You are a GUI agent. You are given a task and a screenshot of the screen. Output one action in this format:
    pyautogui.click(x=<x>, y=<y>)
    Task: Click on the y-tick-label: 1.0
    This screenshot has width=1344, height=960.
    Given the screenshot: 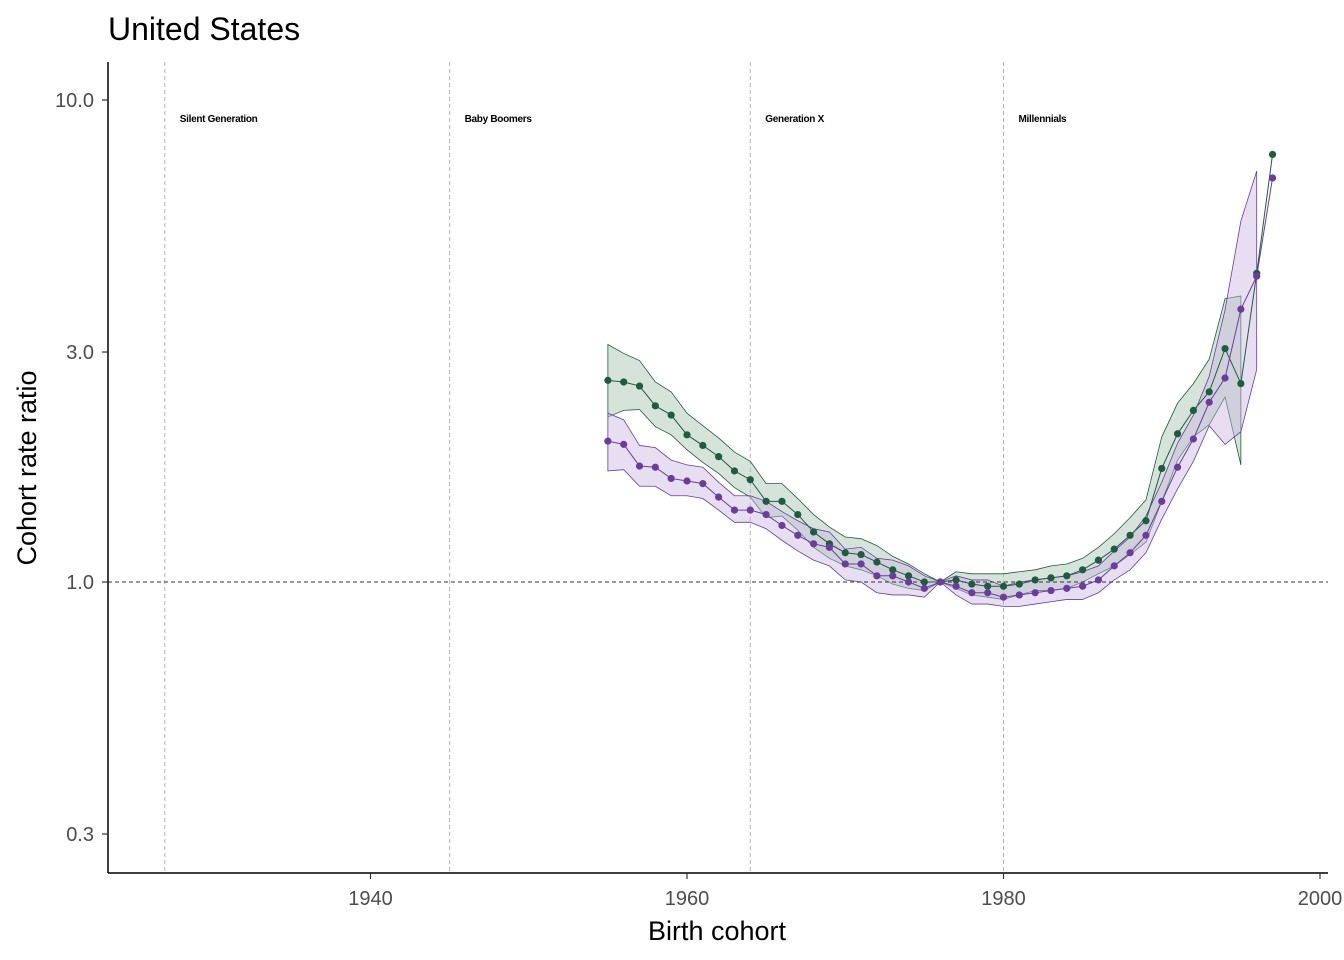 What is the action you would take?
    pyautogui.click(x=80, y=583)
    